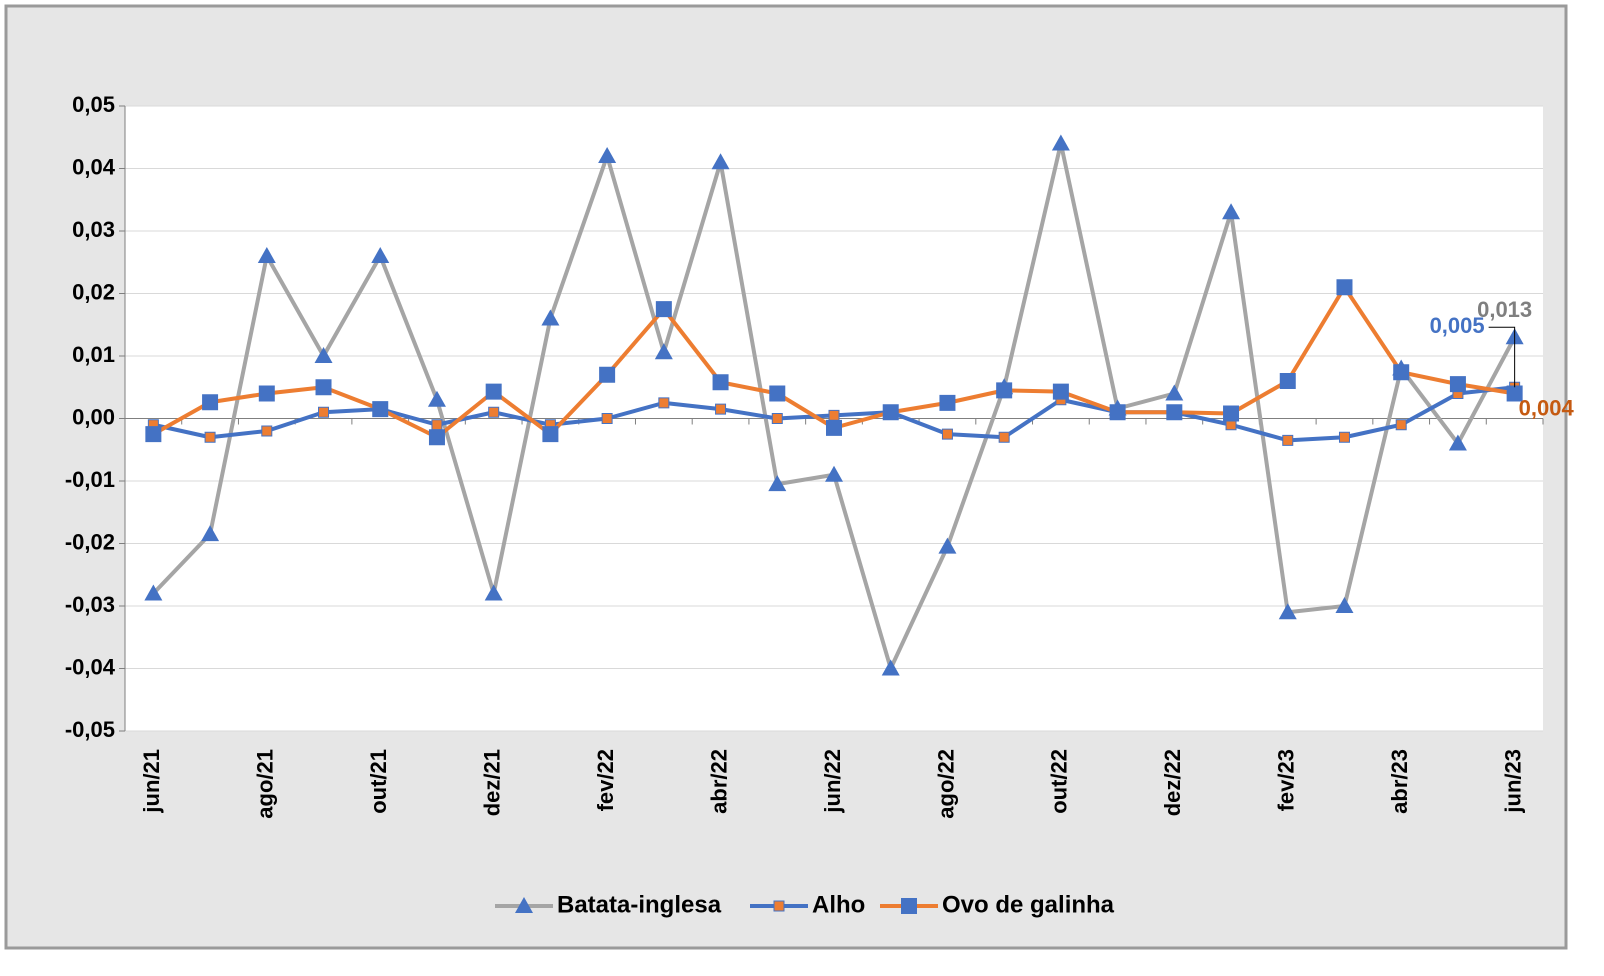 Image resolution: width=1604 pixels, height=976 pixels. Describe the element at coordinates (93, 416) in the screenshot. I see `y-tick-label: 0,00` at that location.